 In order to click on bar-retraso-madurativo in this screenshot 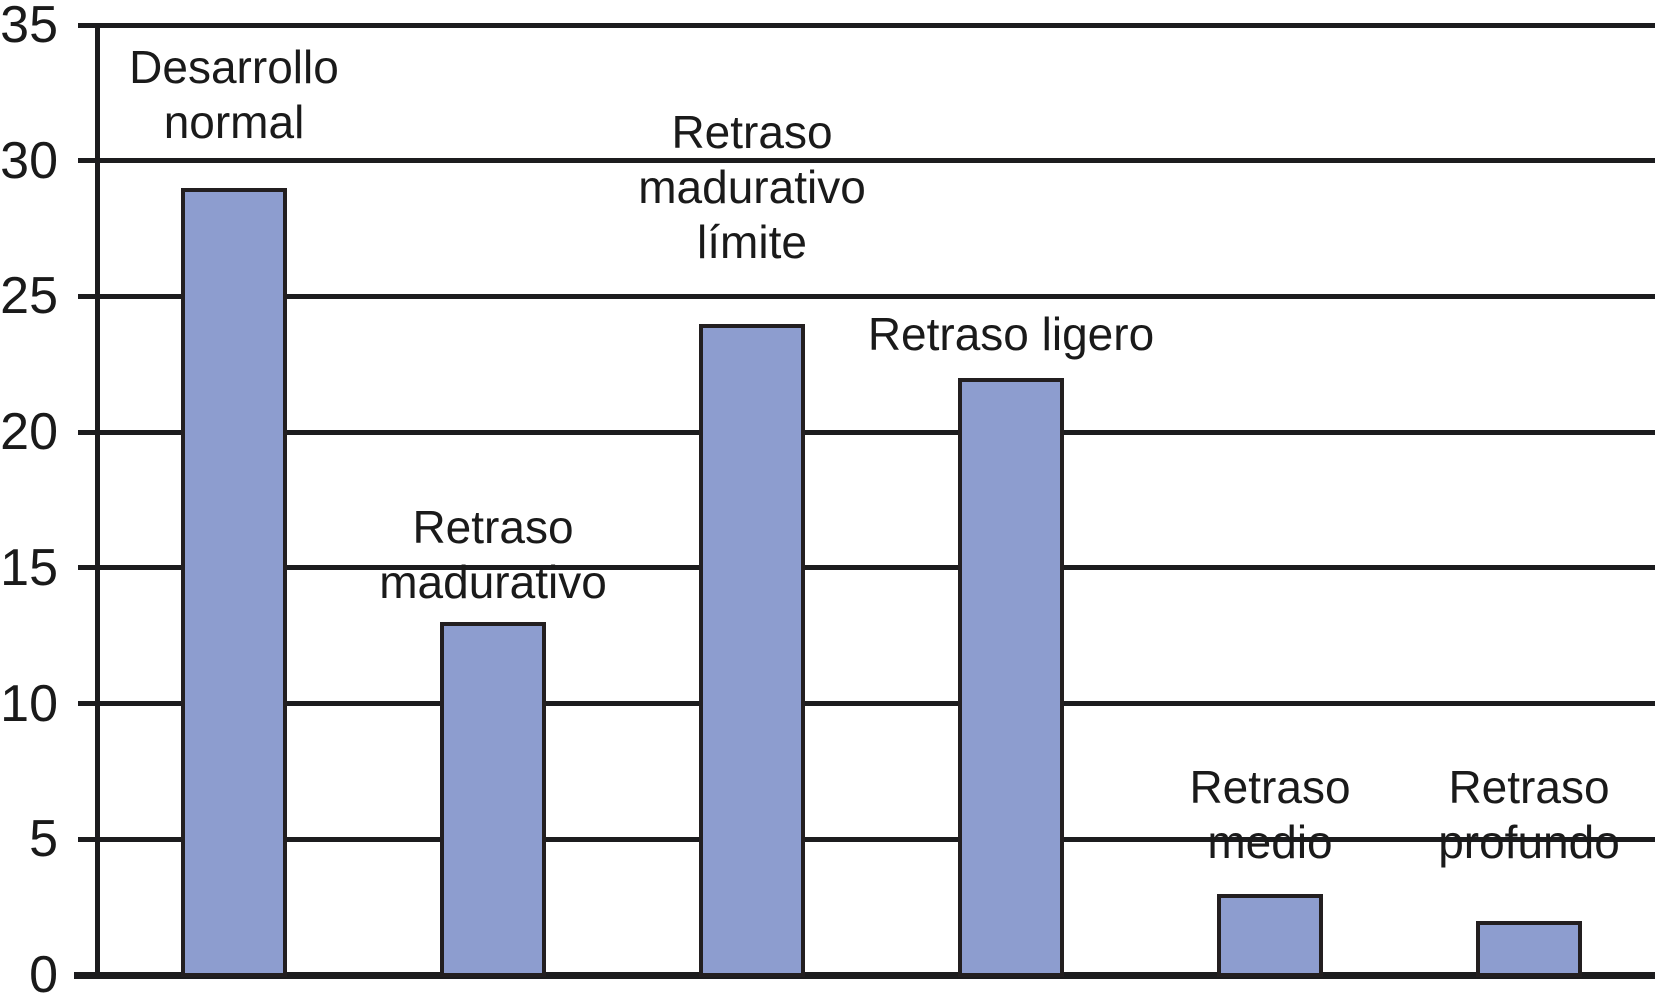, I will do `click(493, 799)`.